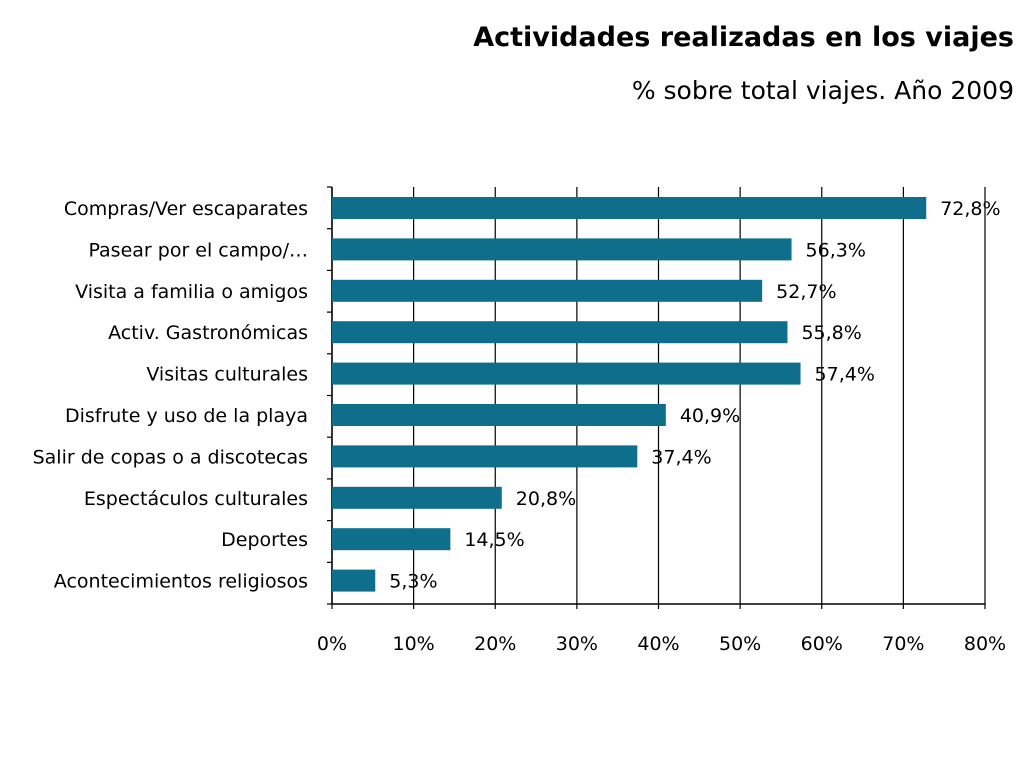 The width and height of the screenshot is (1024, 768). Describe the element at coordinates (208, 333) in the screenshot. I see `category-label: Activ. Gastronómicas` at that location.